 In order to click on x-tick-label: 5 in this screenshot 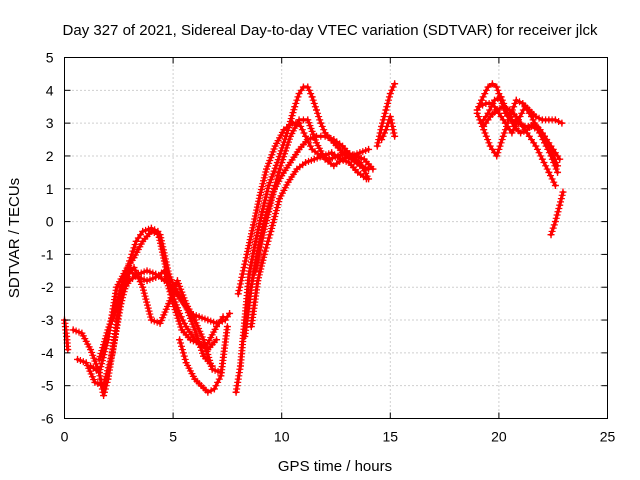, I will do `click(173, 437)`.